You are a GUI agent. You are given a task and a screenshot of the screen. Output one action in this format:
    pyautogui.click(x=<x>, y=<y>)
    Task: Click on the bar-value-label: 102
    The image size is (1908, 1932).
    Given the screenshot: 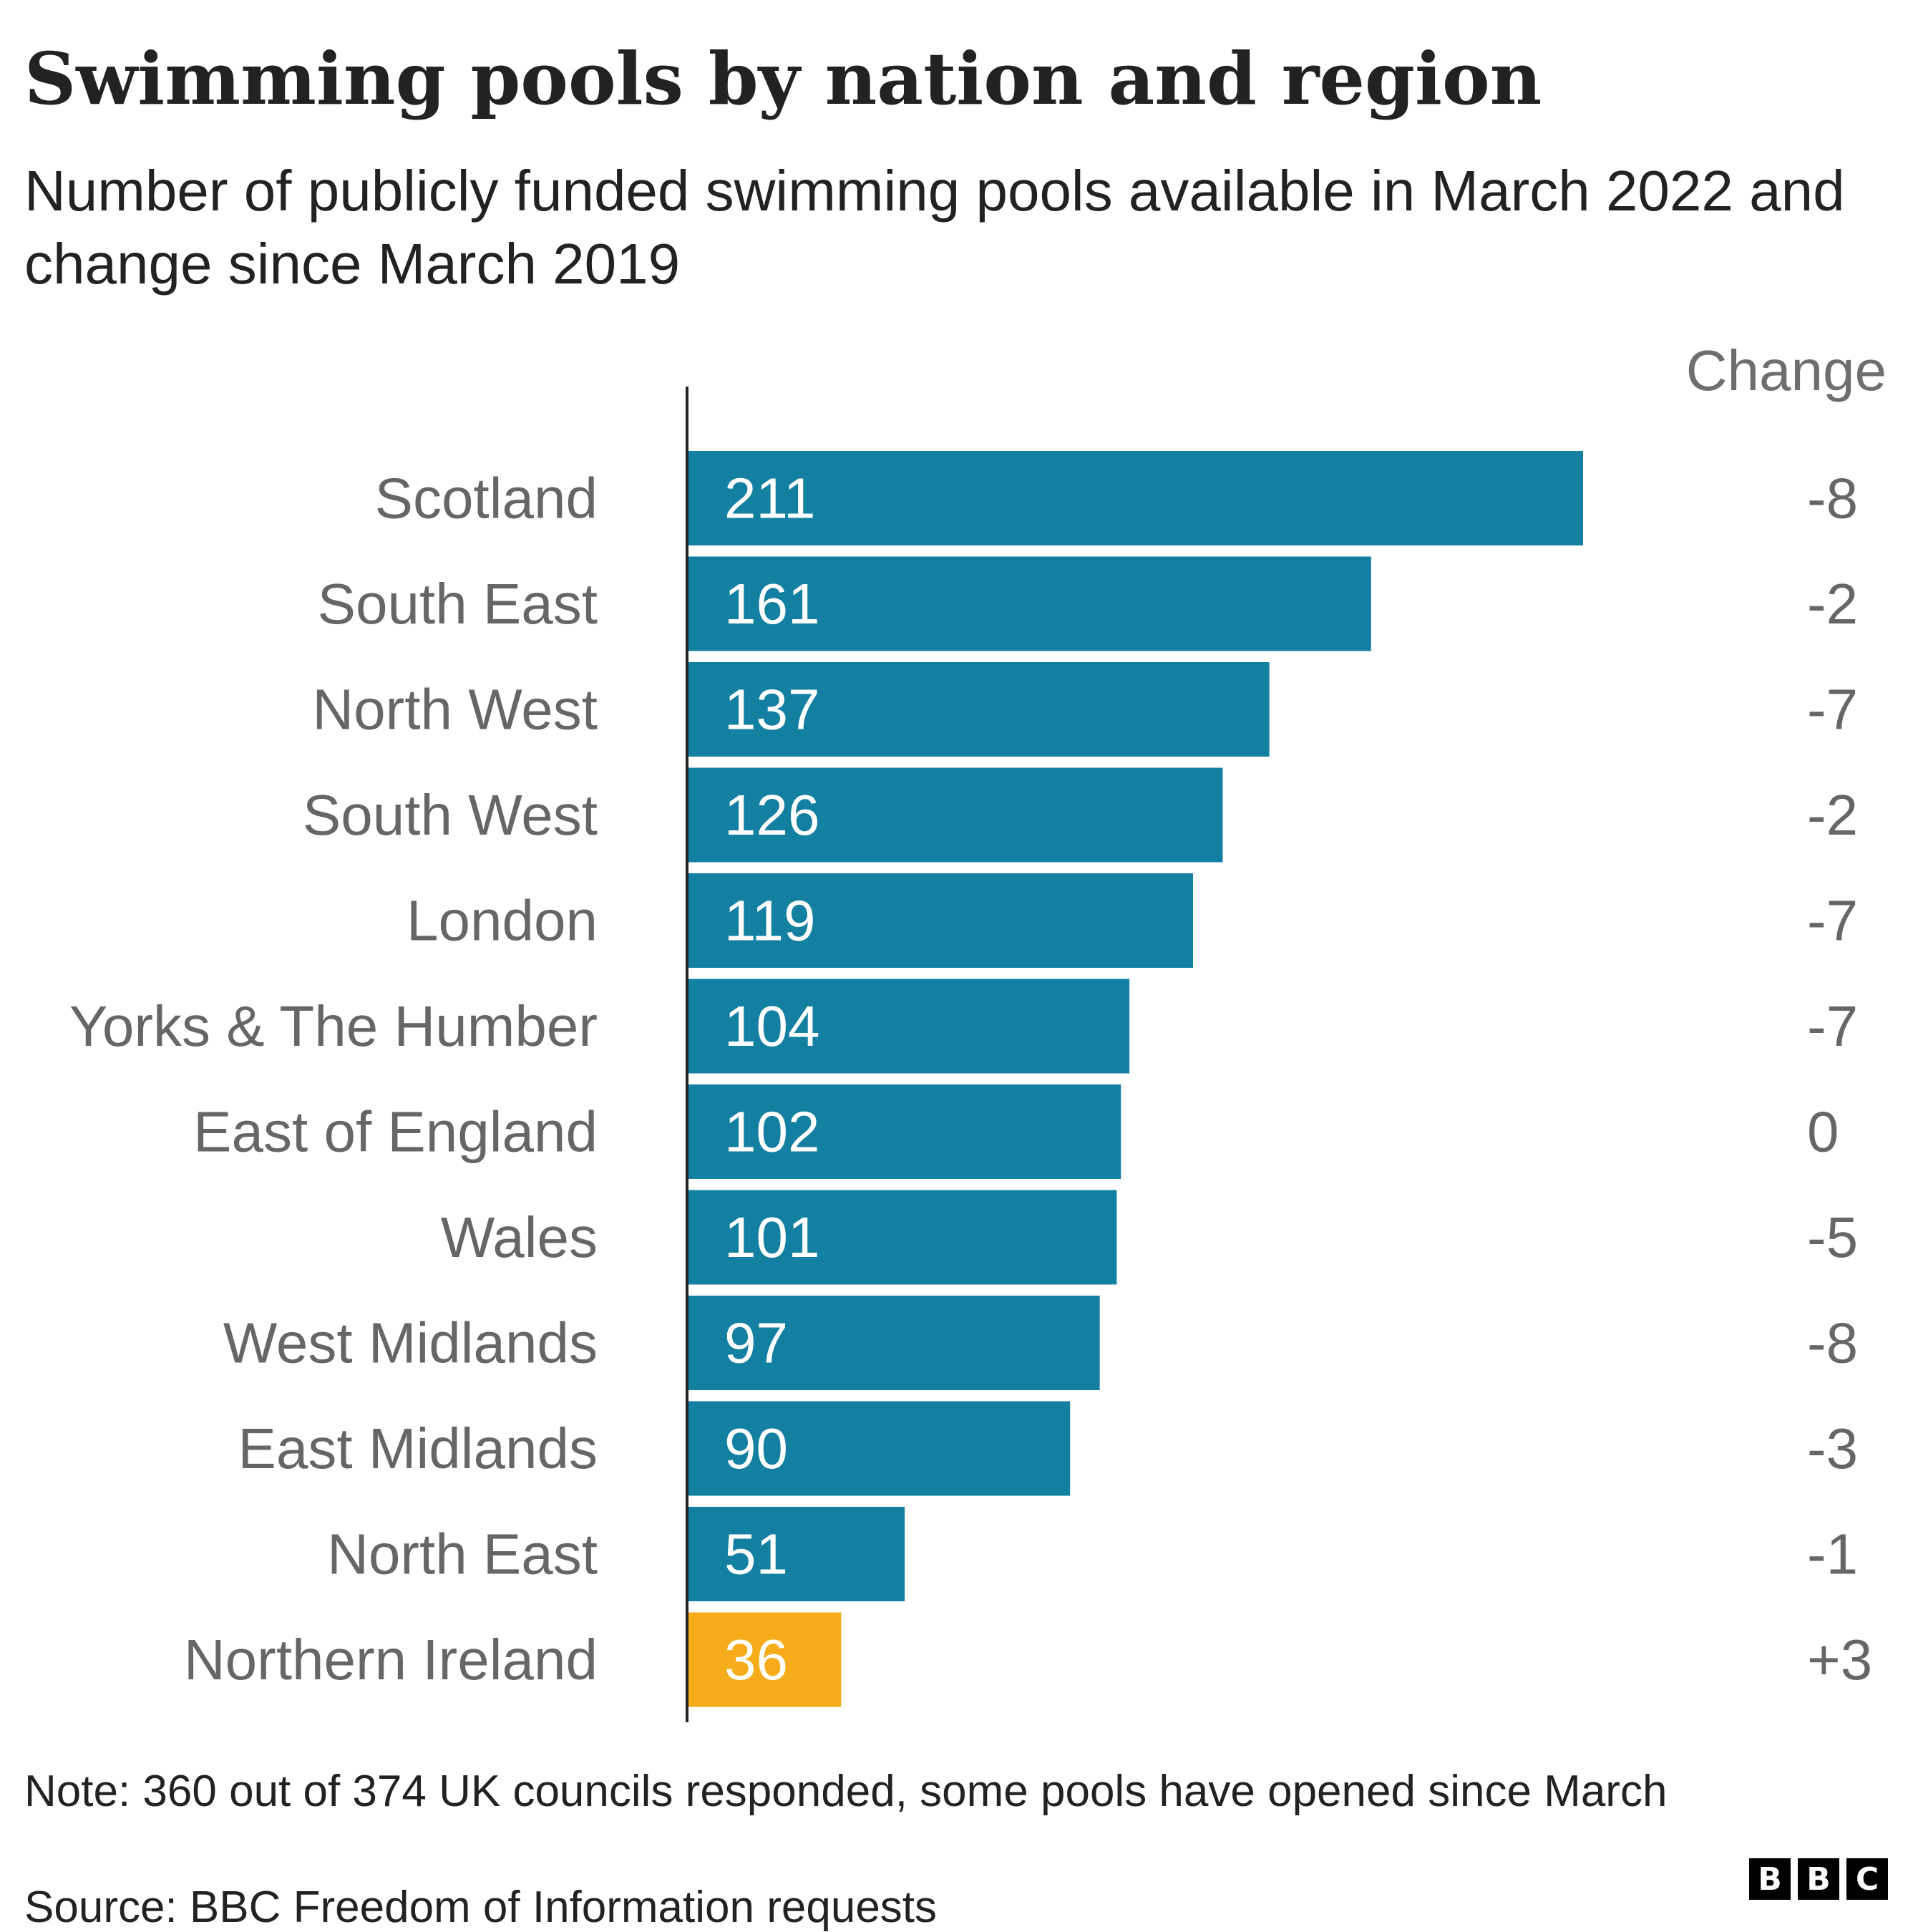 What is the action you would take?
    pyautogui.click(x=771, y=1132)
    